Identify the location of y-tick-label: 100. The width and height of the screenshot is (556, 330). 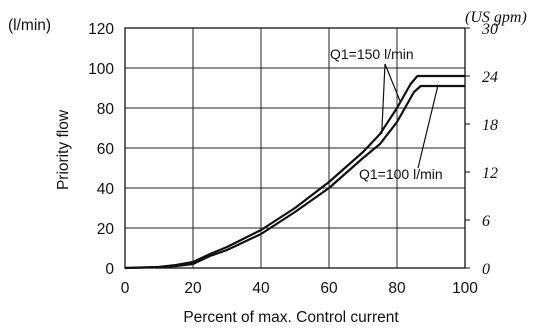
(101, 69).